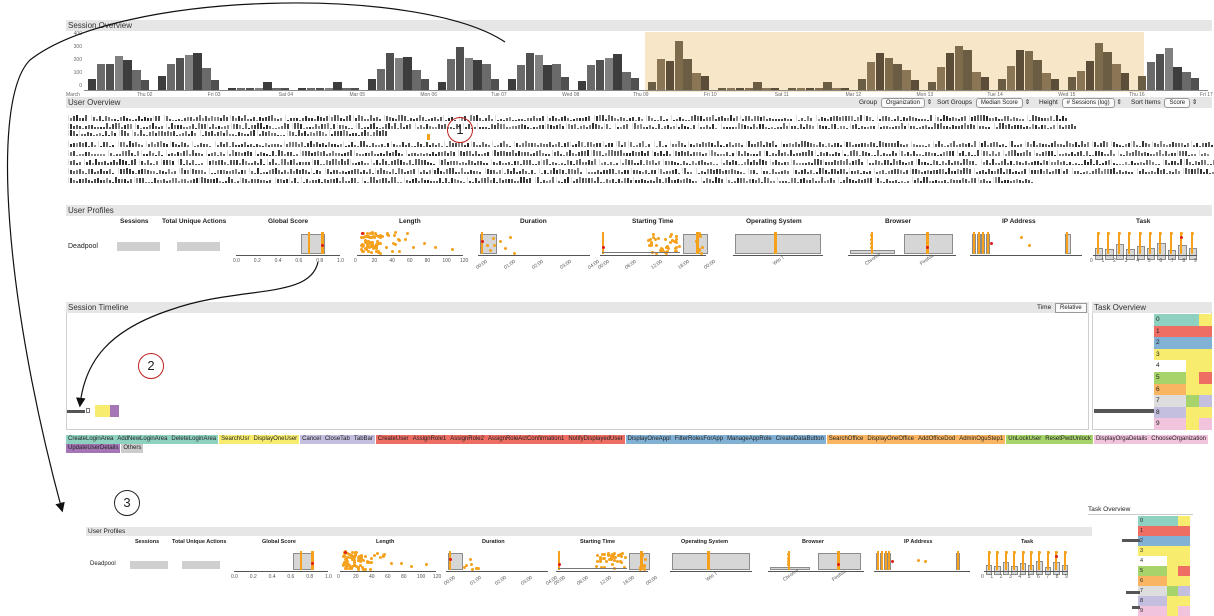 Image resolution: width=1214 pixels, height=616 pixels. I want to click on height-select: # Sessions (log), so click(1088, 103).